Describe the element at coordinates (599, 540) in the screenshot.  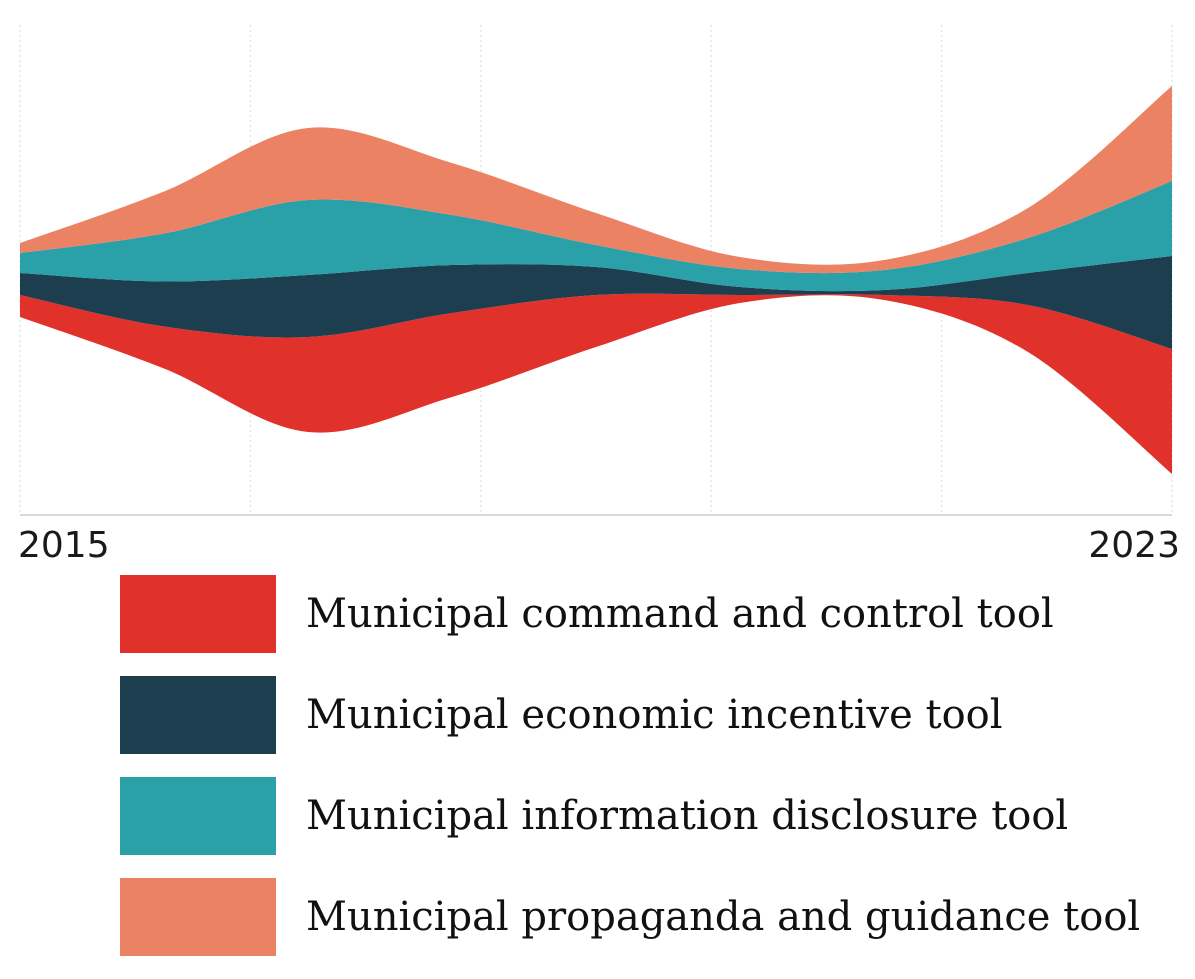
I see `x-axis: 2015 2023` at that location.